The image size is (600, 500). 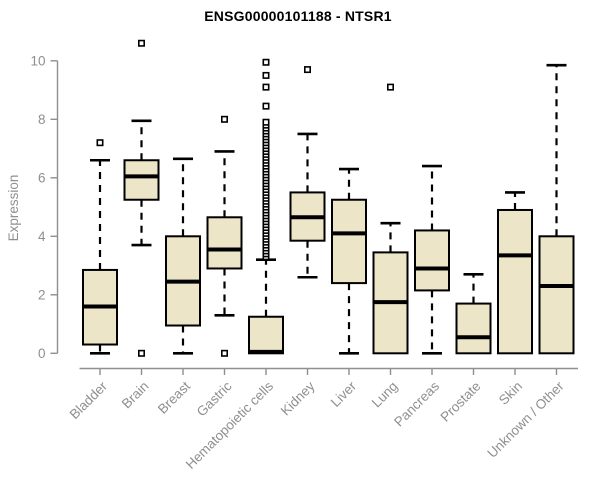 What do you see at coordinates (307, 172) in the screenshot?
I see `boxplot-kidney` at bounding box center [307, 172].